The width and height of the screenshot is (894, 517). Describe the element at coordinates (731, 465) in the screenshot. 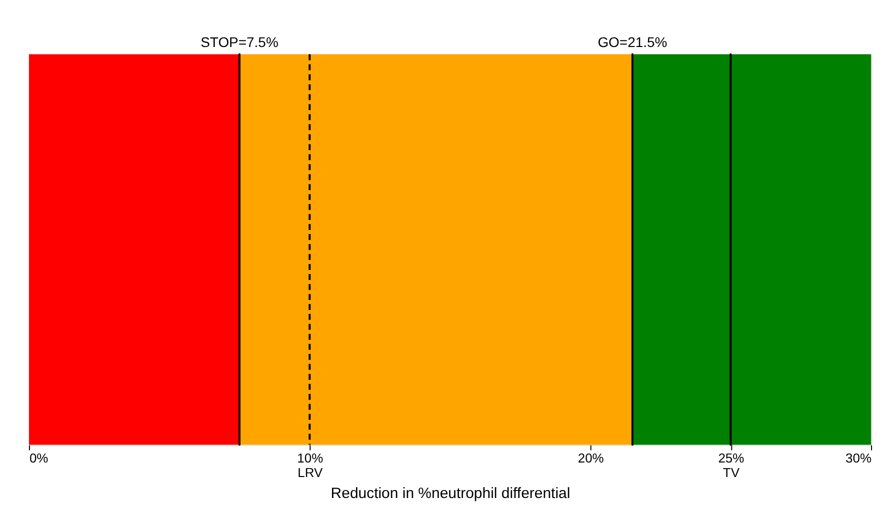

I see `x-tick-label: 25% TV` at that location.